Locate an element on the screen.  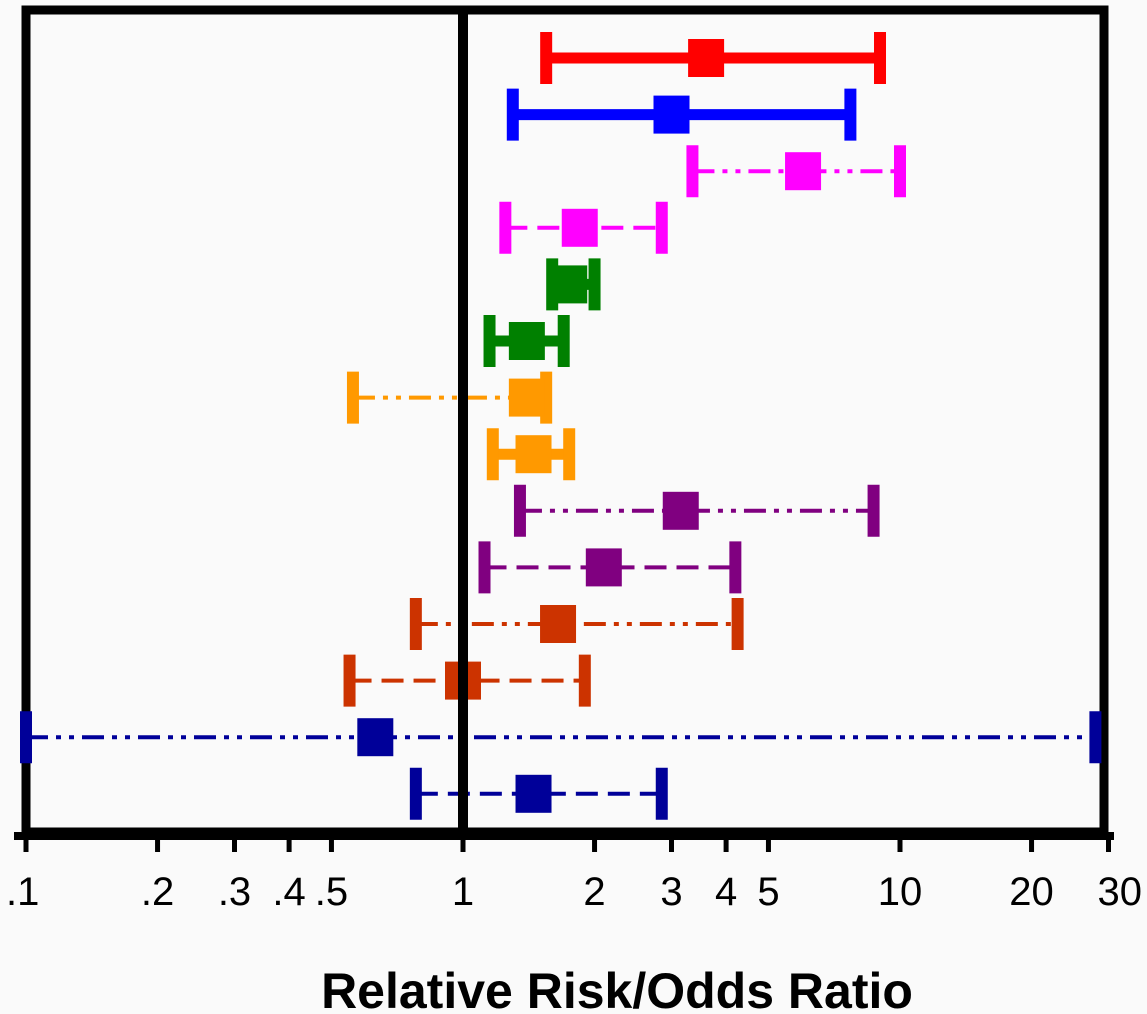
x-tick-label: 4 is located at coordinates (726, 892).